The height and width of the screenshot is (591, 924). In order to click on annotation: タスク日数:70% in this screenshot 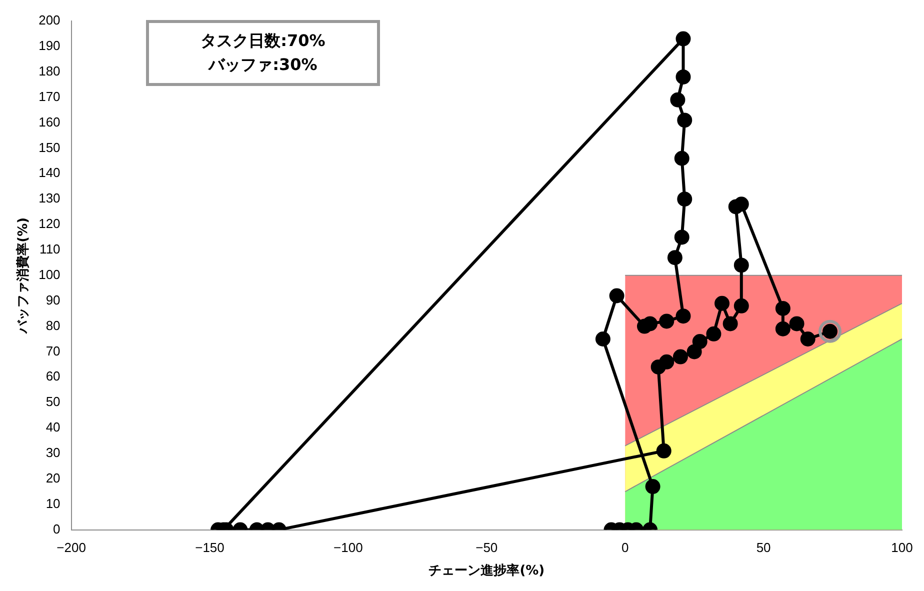, I will do `click(263, 41)`.